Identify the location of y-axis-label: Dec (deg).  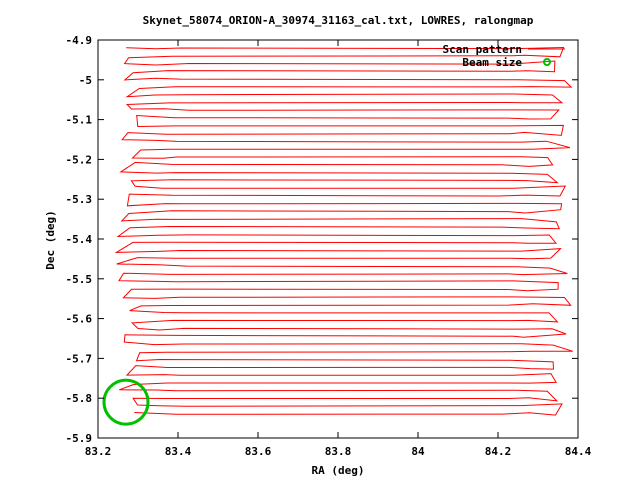
(50, 240).